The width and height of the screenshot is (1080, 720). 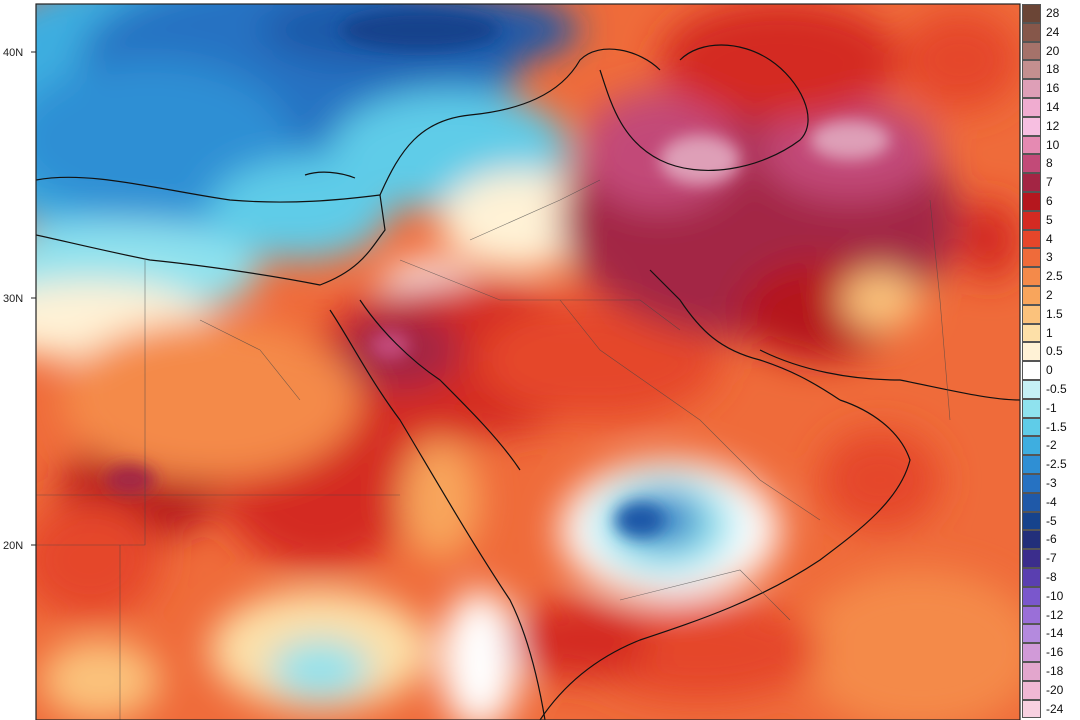 I want to click on legend-label: 1.5, so click(x=1054, y=313).